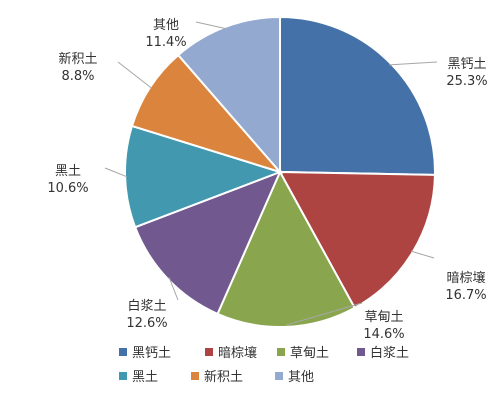 The image size is (500, 402). I want to click on slice-label-value-4: 10.6%, so click(67, 188).